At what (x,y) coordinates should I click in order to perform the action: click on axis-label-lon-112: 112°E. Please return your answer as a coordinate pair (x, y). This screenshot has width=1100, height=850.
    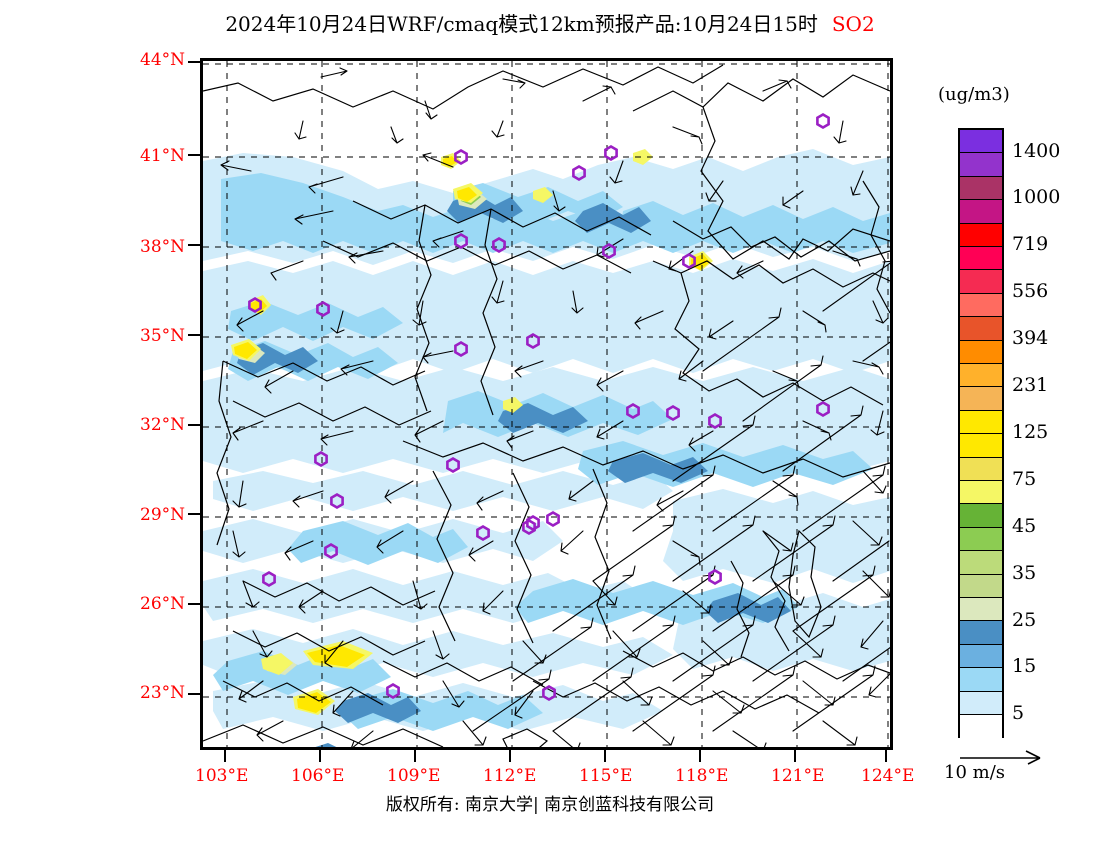
    Looking at the image, I should click on (510, 776).